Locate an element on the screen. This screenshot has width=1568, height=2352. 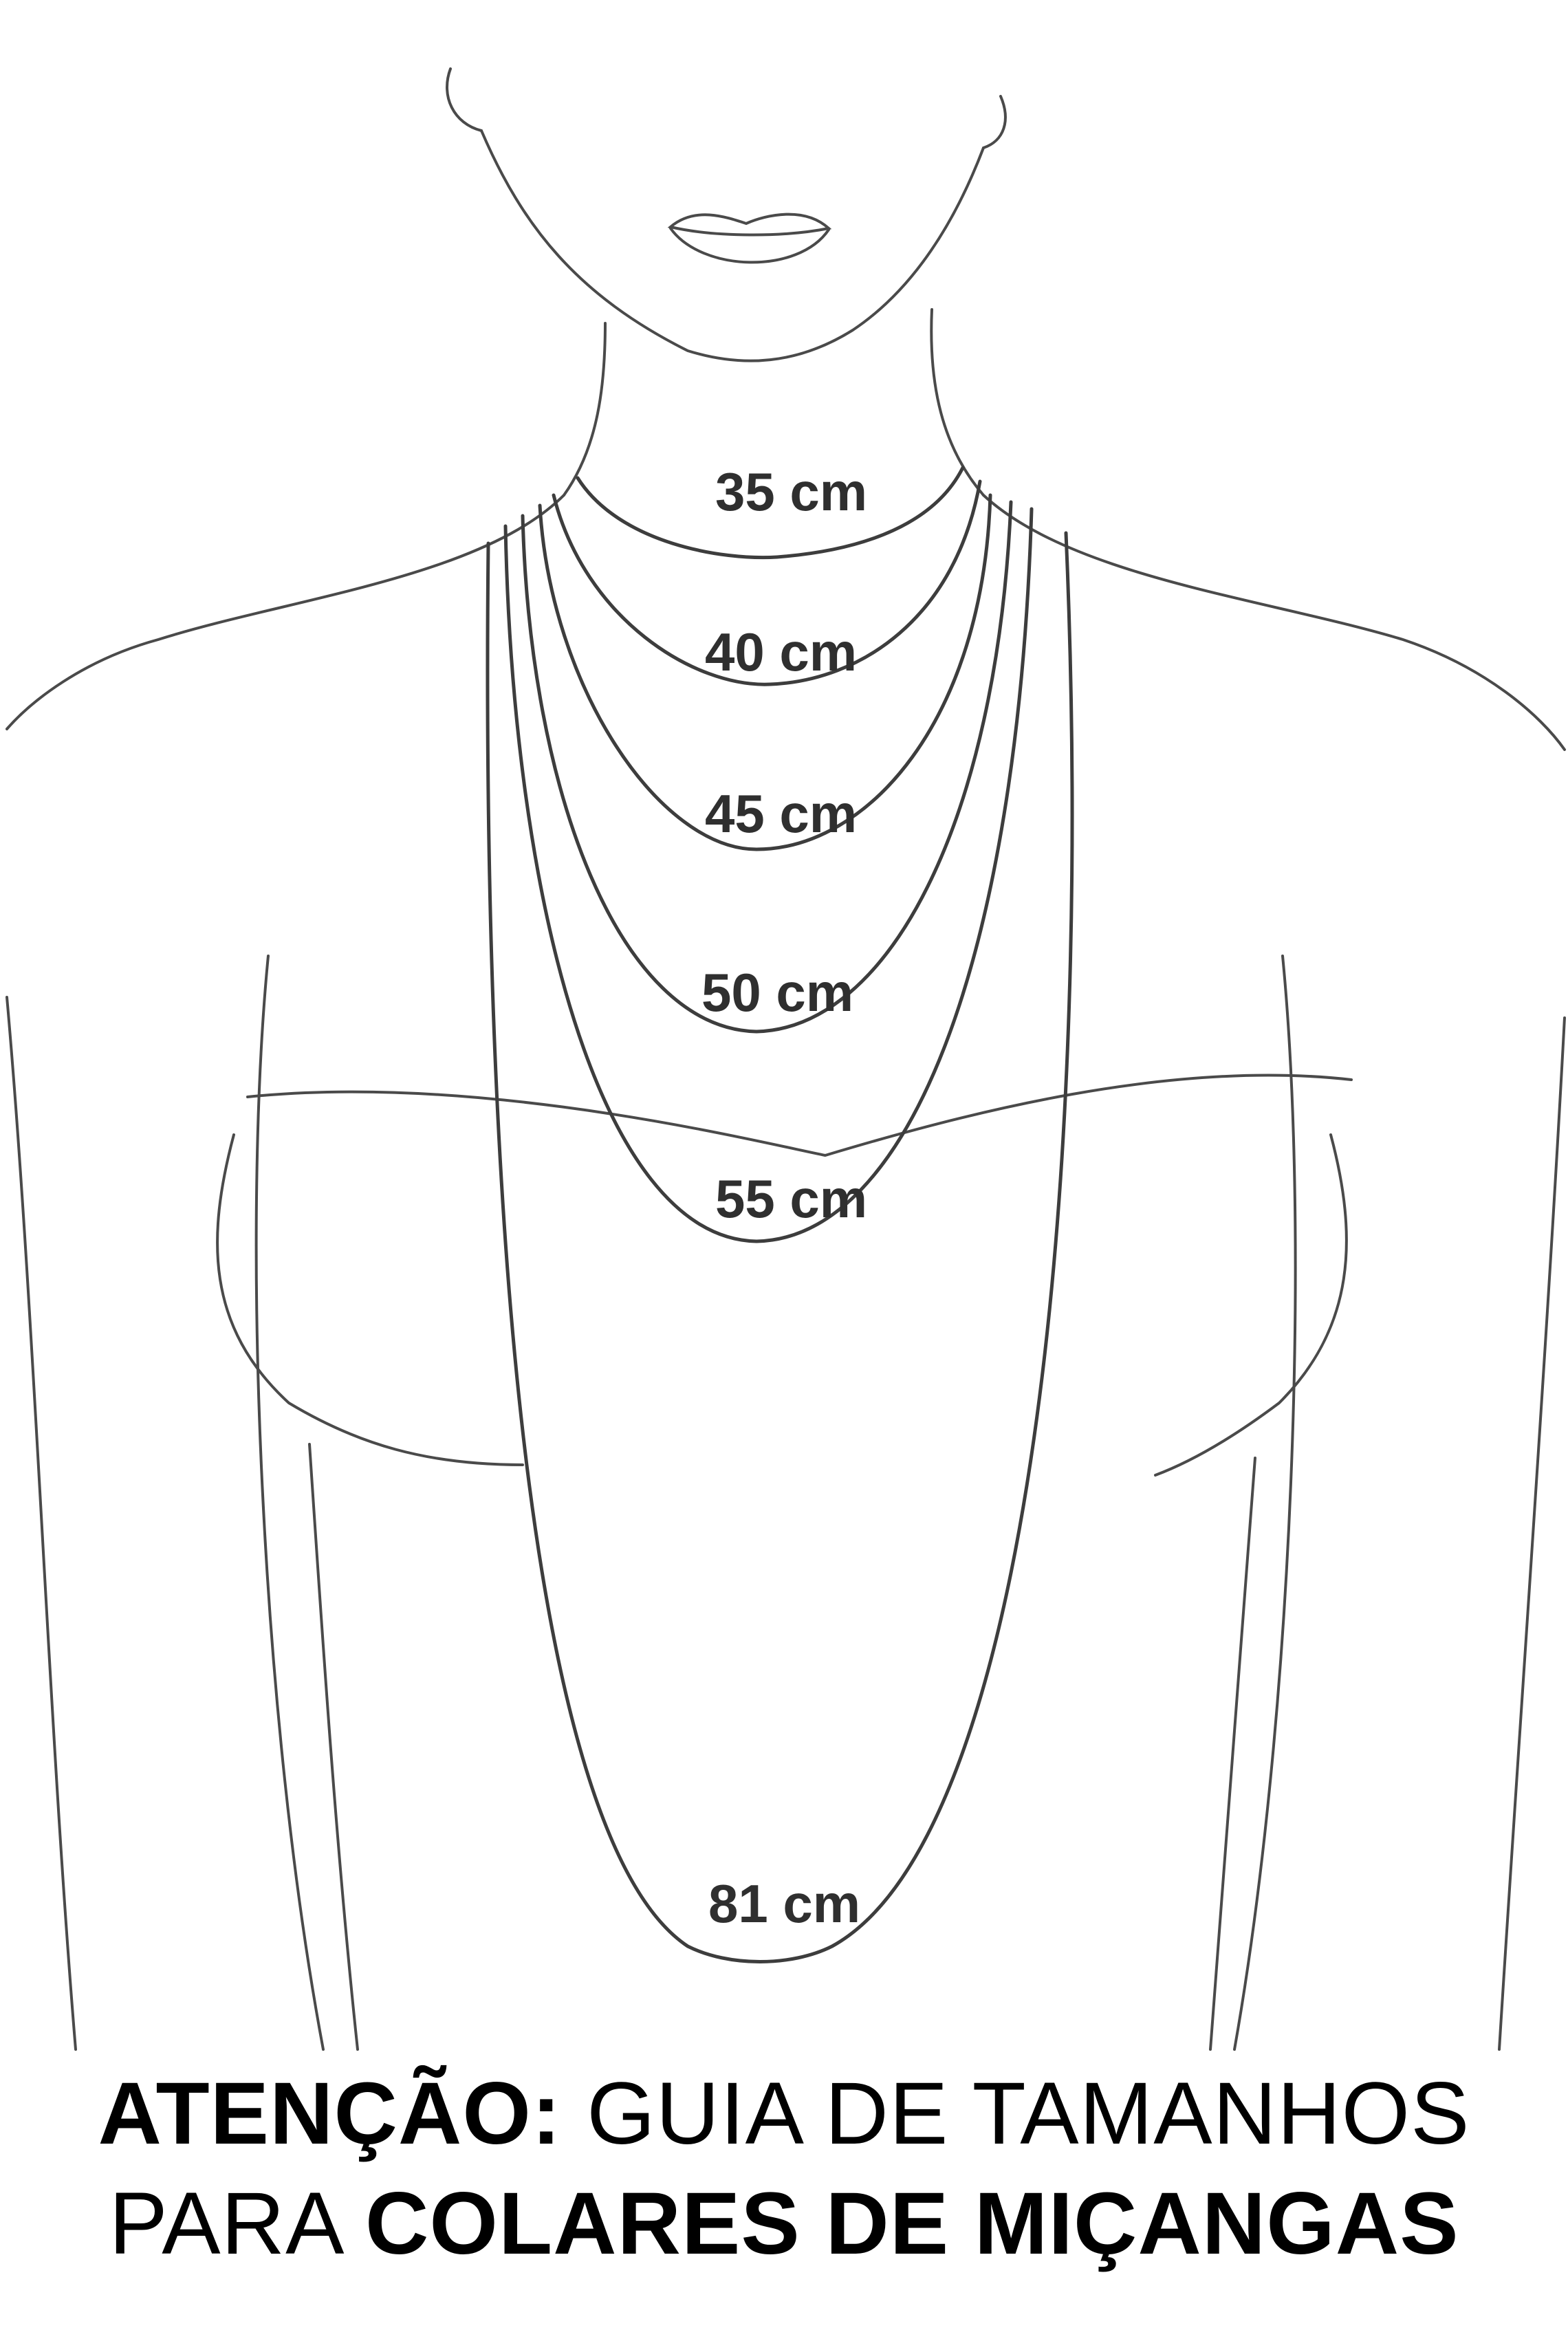
necklace-55cm is located at coordinates (769, 875).